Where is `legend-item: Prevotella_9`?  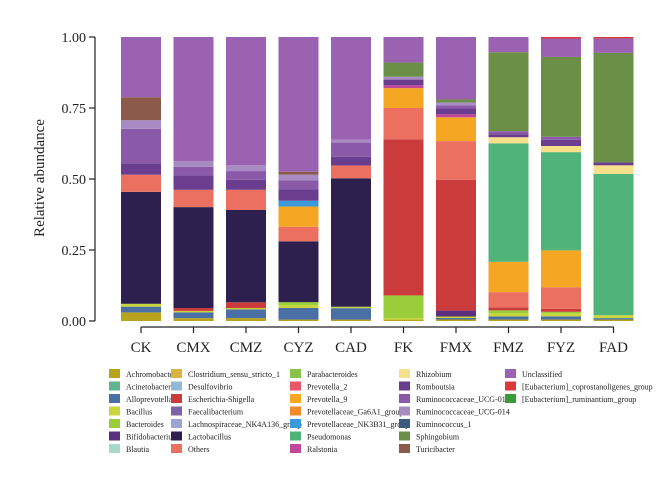
legend-item: Prevotella_9 is located at coordinates (318, 399).